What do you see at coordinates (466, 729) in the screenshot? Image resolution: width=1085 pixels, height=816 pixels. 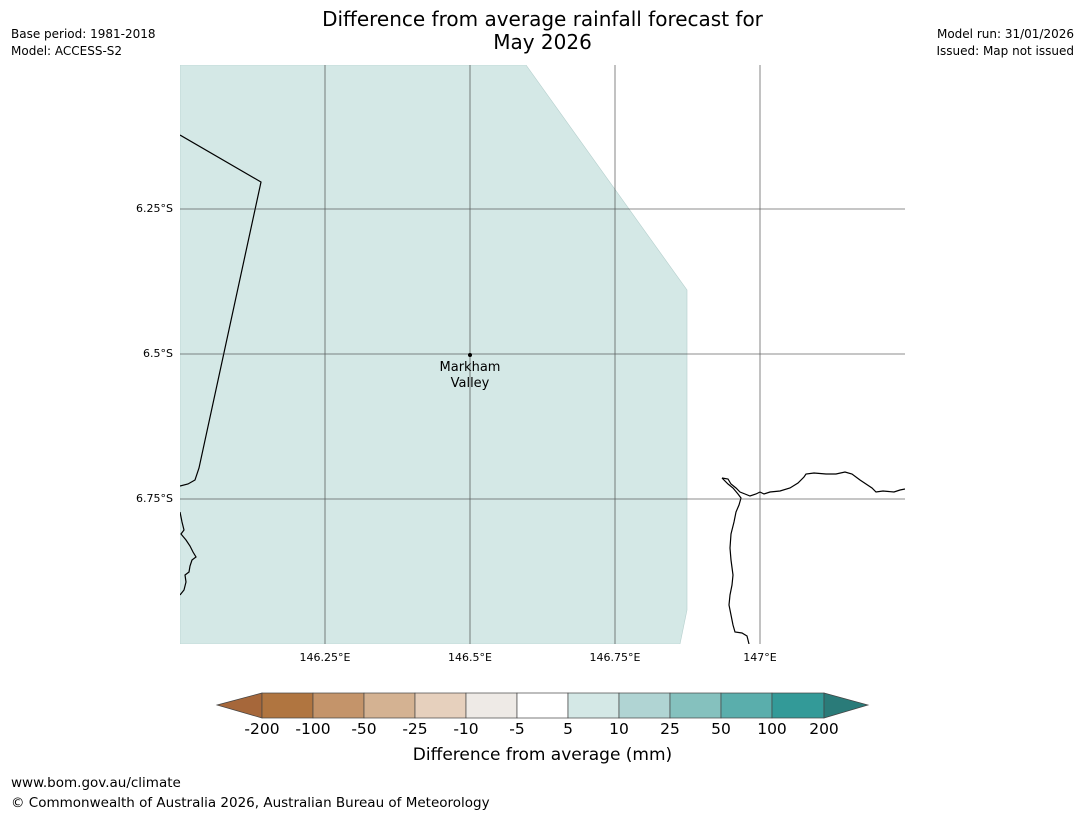 I see `colorbar-label: -10` at bounding box center [466, 729].